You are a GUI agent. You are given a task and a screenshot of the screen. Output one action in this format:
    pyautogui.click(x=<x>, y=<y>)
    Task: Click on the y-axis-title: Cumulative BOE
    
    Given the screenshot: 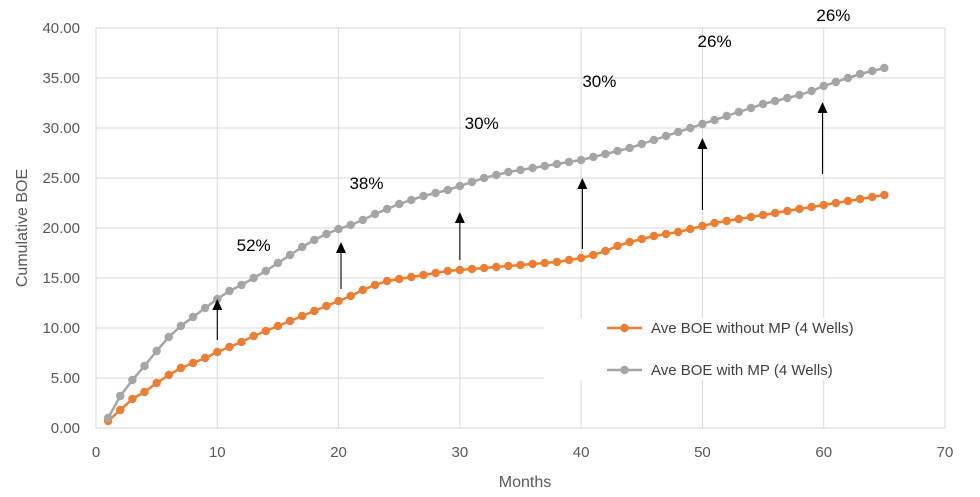 What is the action you would take?
    pyautogui.click(x=22, y=228)
    